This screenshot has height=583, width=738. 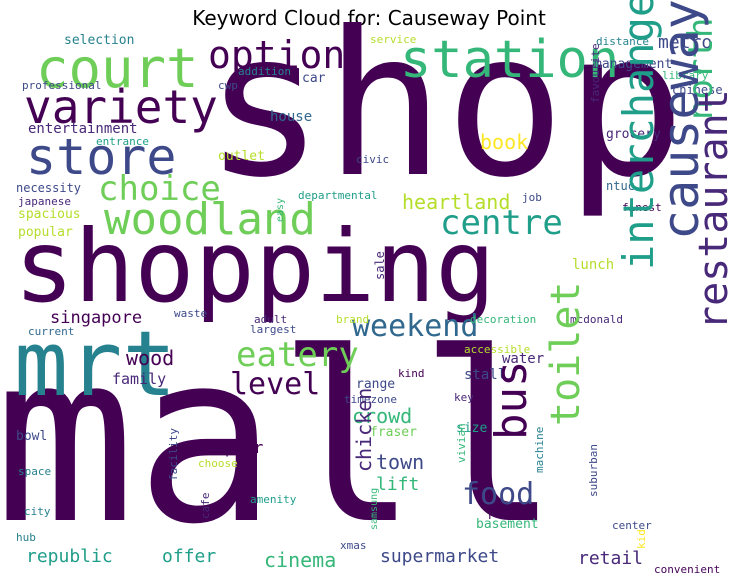 I want to click on word-facility: facility, so click(x=173, y=454).